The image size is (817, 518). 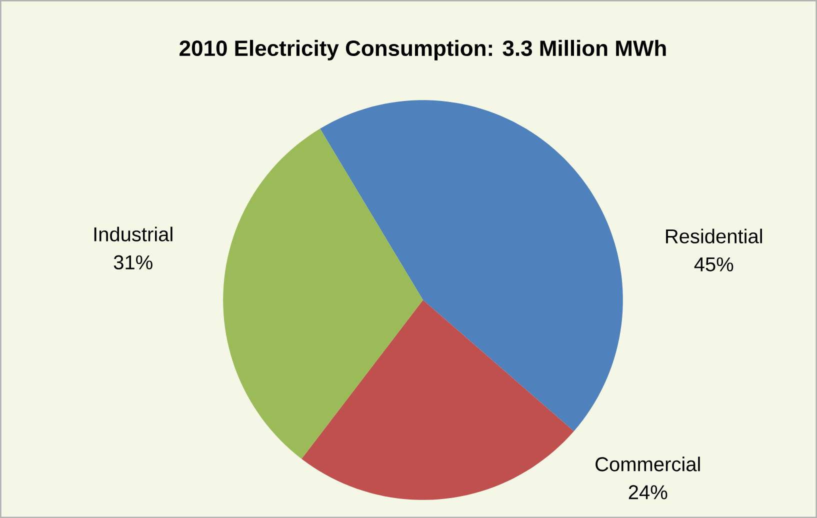 What do you see at coordinates (133, 234) in the screenshot?
I see `slice-label: Industrial` at bounding box center [133, 234].